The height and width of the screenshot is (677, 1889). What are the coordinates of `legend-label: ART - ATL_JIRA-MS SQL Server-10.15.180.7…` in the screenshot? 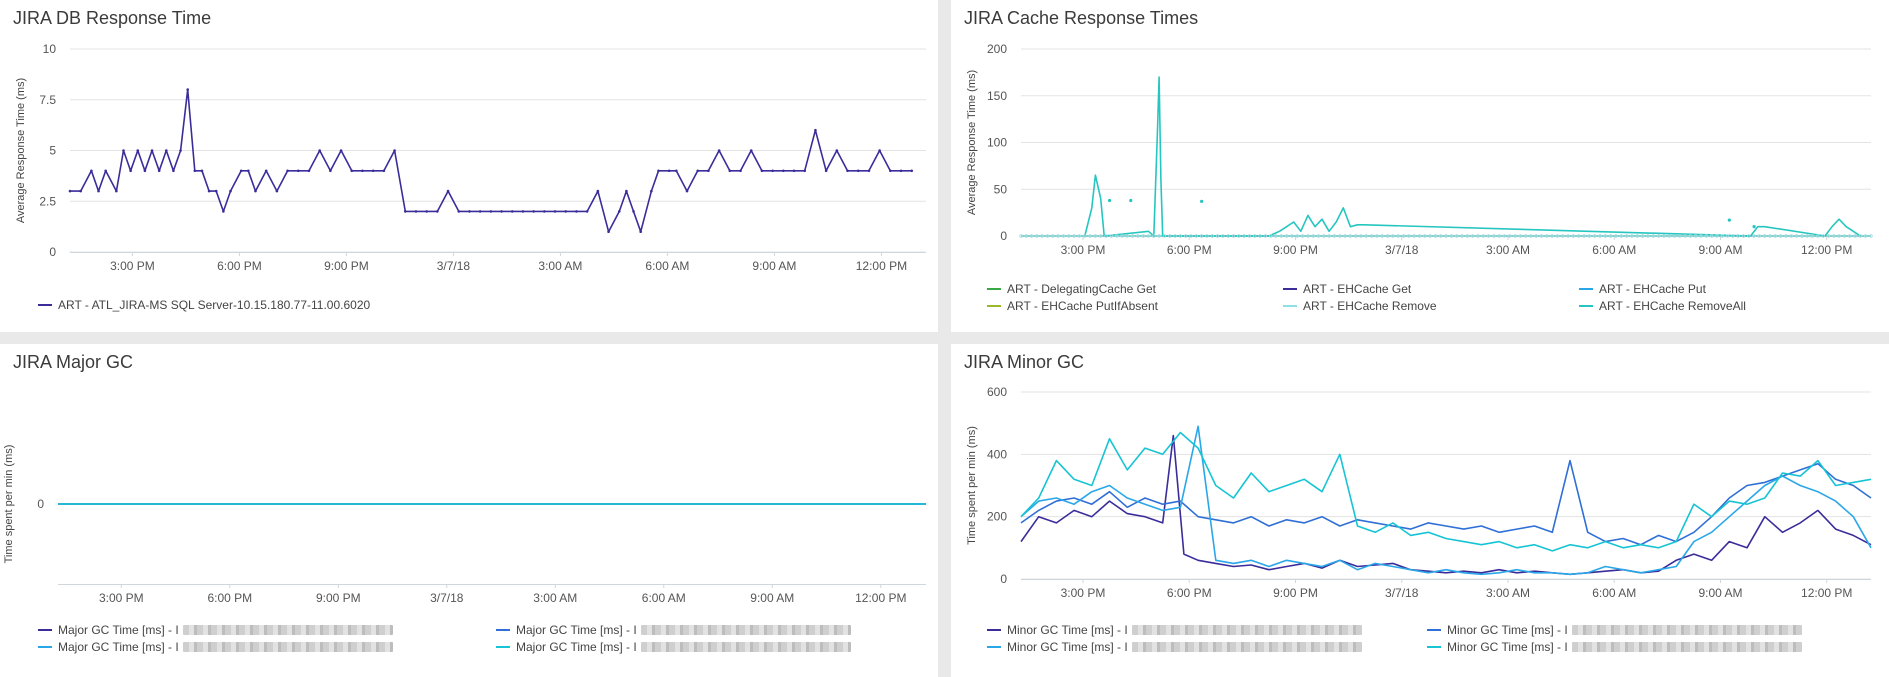 It's located at (214, 305).